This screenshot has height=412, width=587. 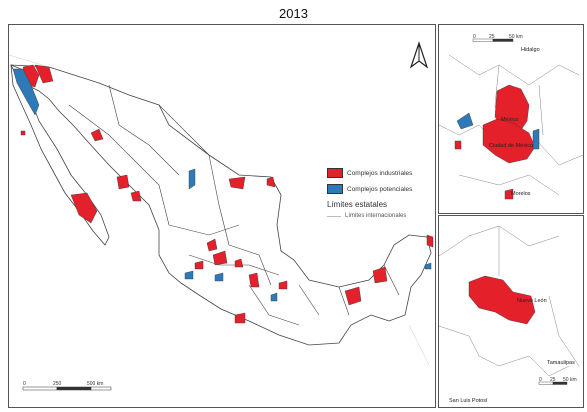 I want to click on label-mexico: México, so click(x=509, y=120).